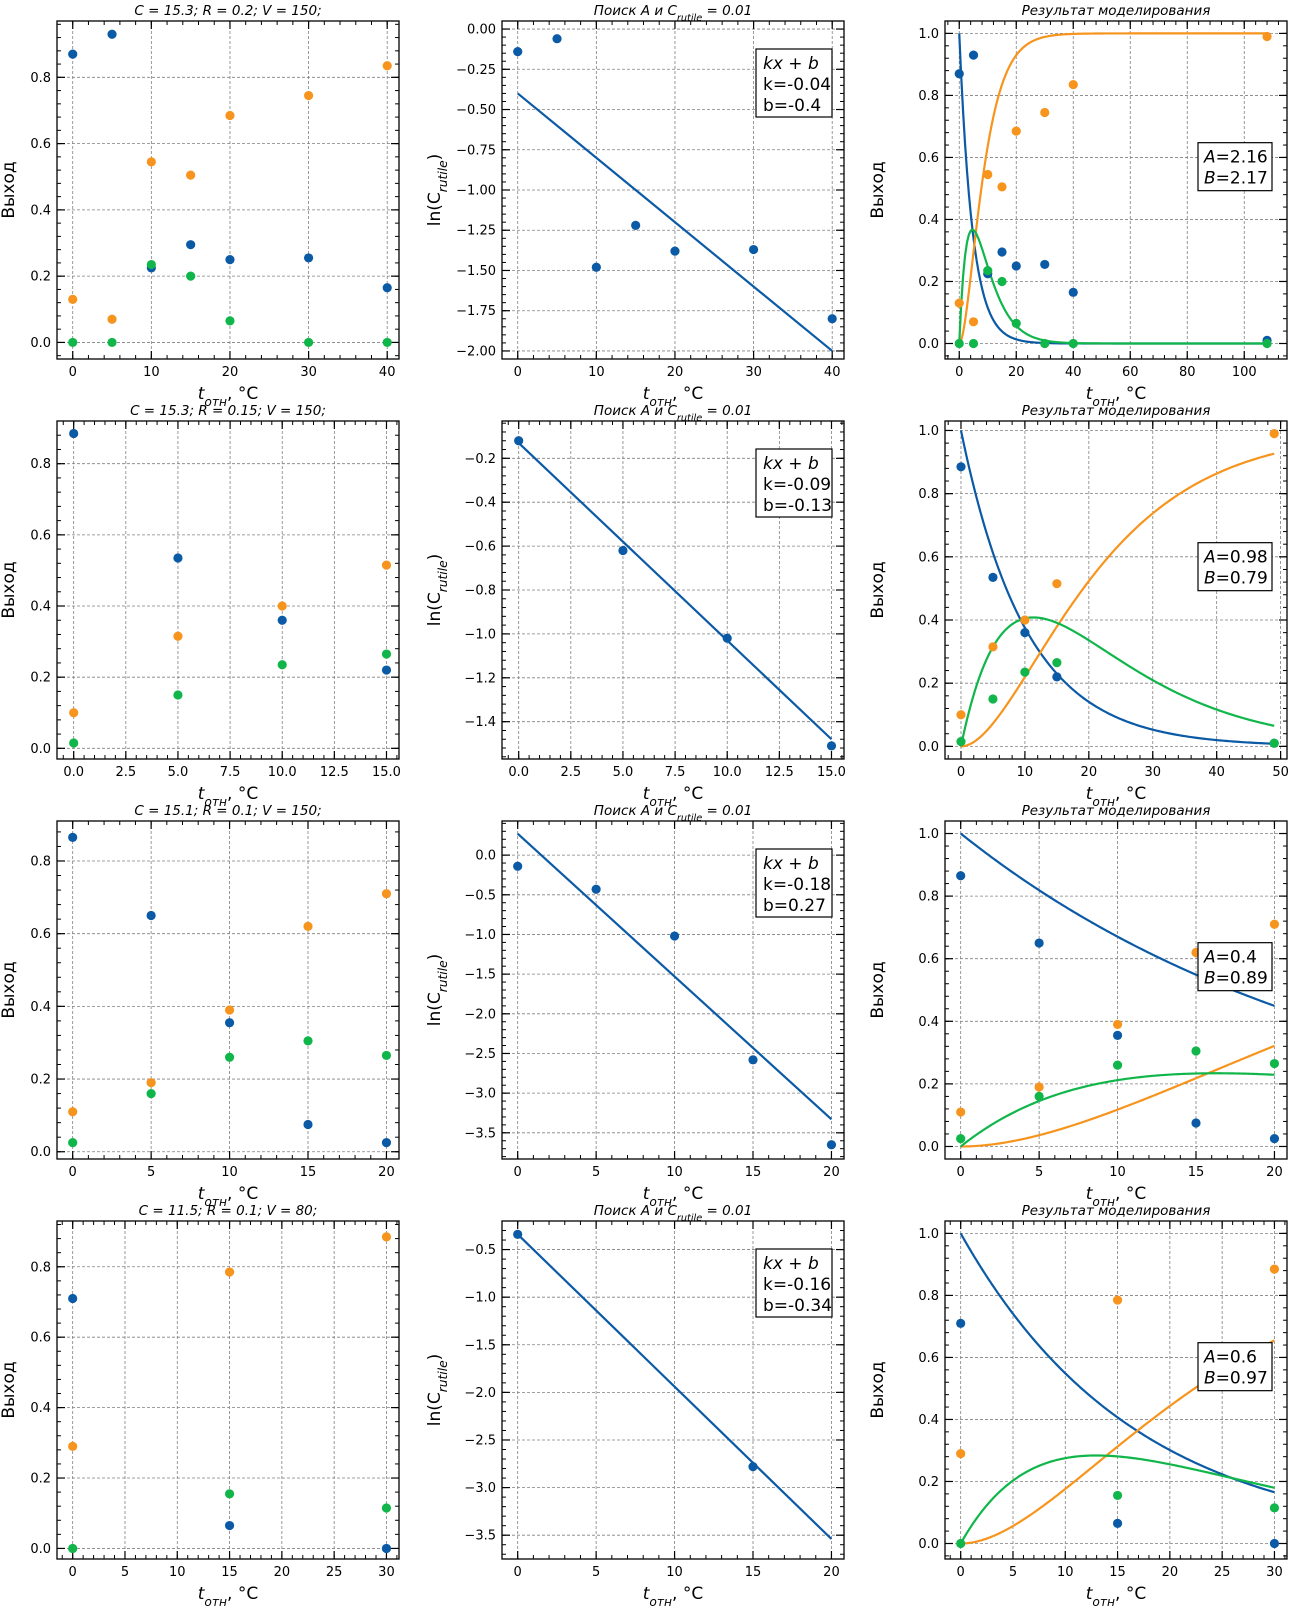 The image size is (1300, 1615). What do you see at coordinates (476, 191) in the screenshot?
I see `y-tick-label: −1.00` at bounding box center [476, 191].